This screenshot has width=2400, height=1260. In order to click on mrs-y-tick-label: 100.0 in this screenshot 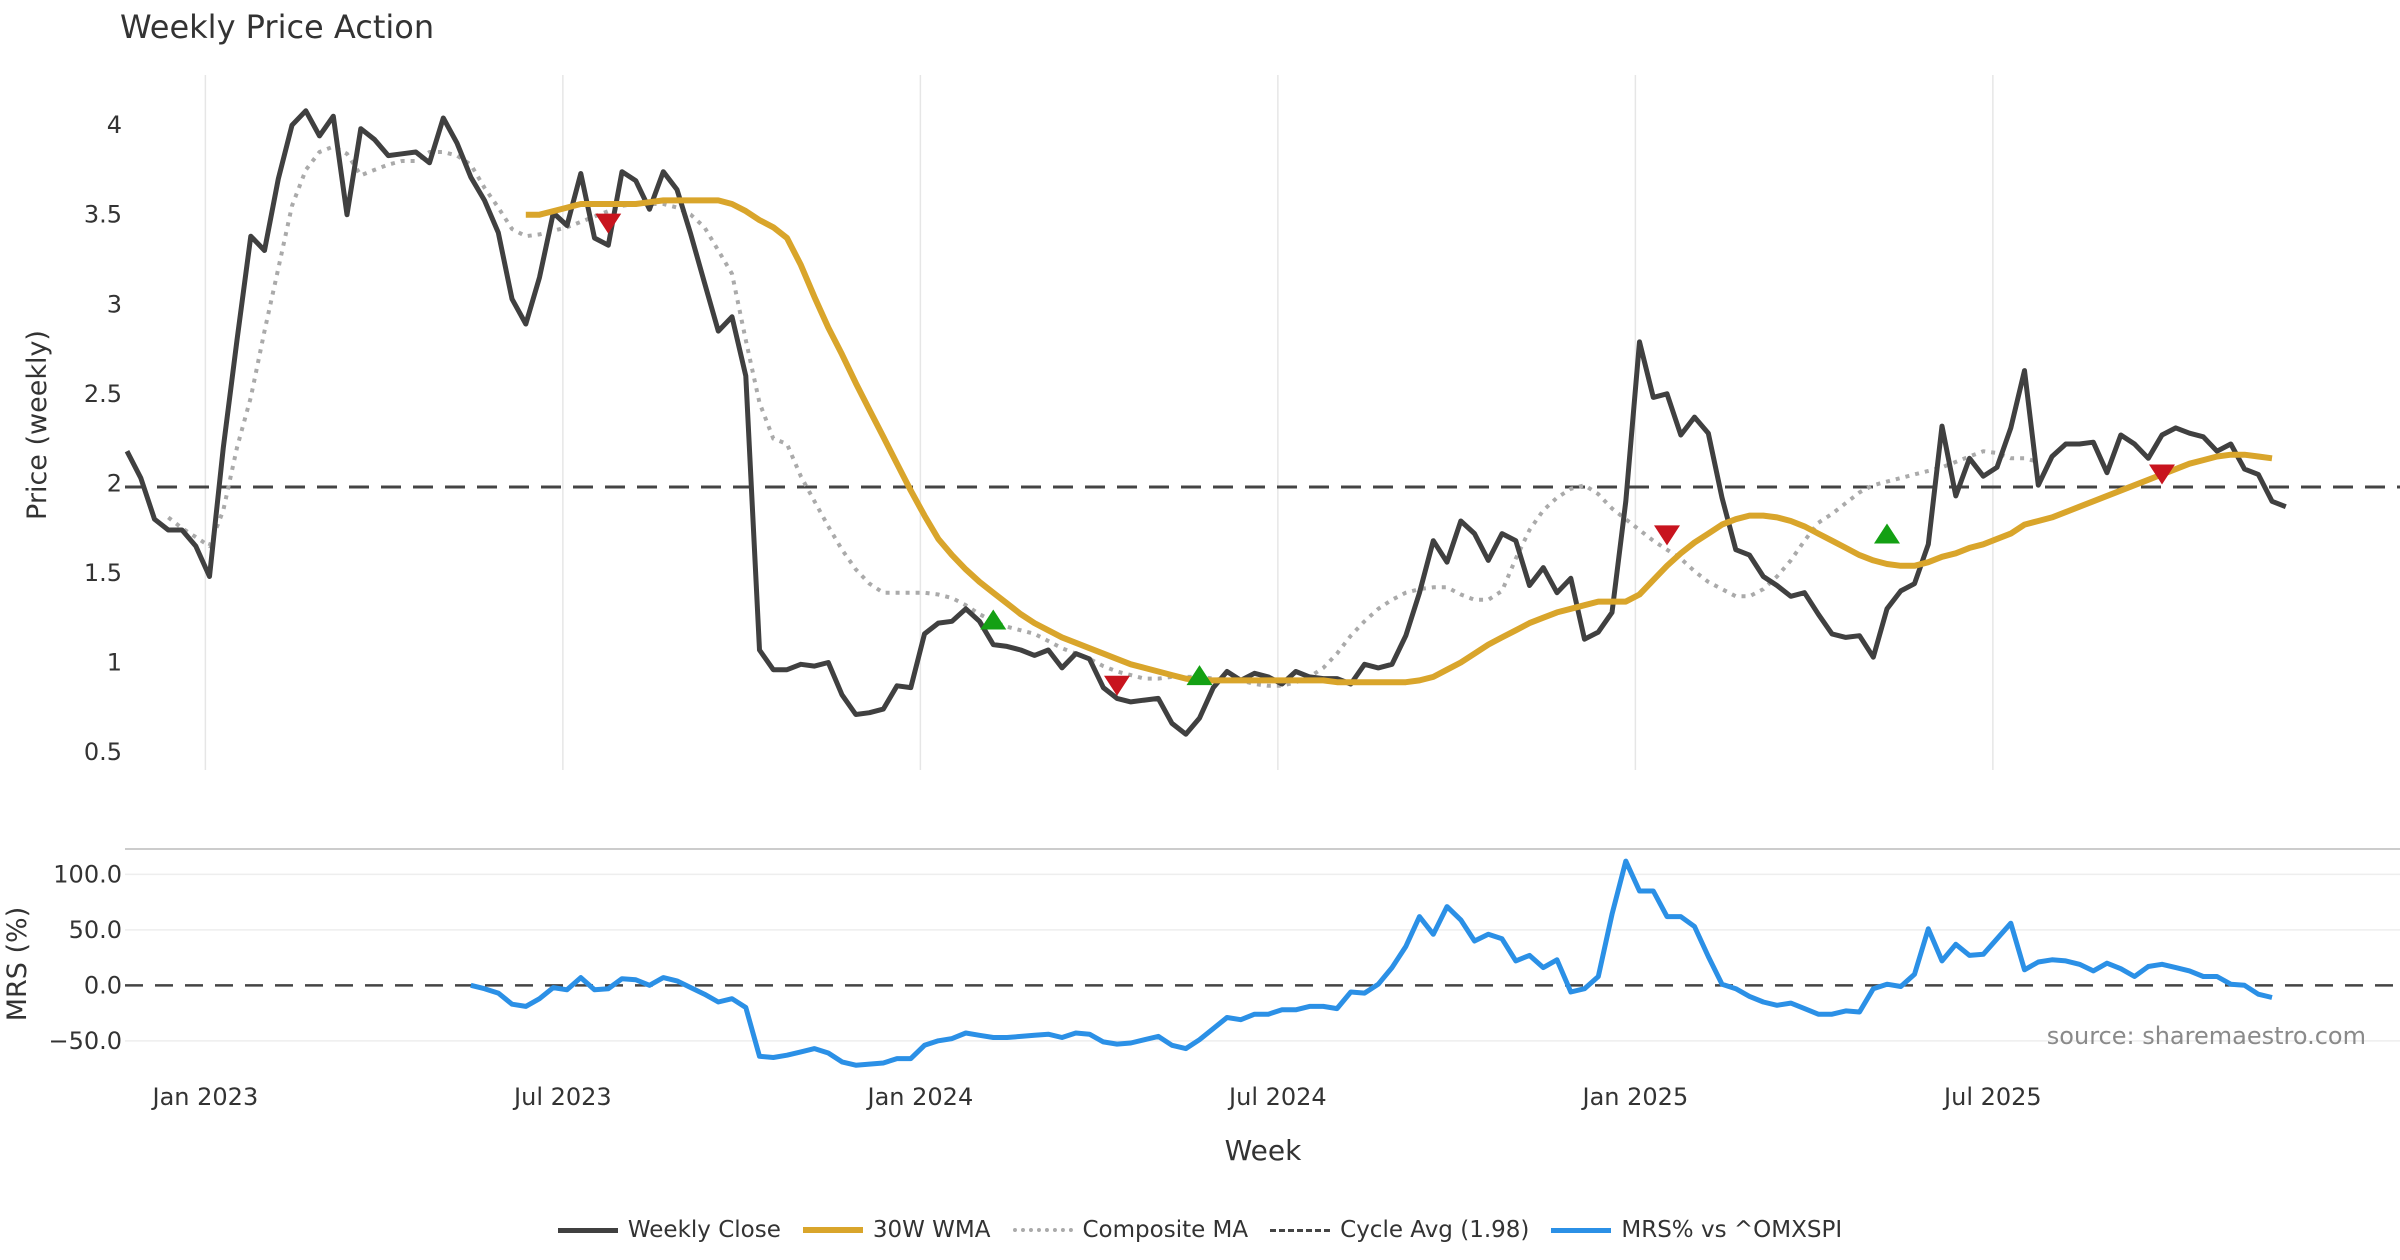, I will do `click(87, 874)`.